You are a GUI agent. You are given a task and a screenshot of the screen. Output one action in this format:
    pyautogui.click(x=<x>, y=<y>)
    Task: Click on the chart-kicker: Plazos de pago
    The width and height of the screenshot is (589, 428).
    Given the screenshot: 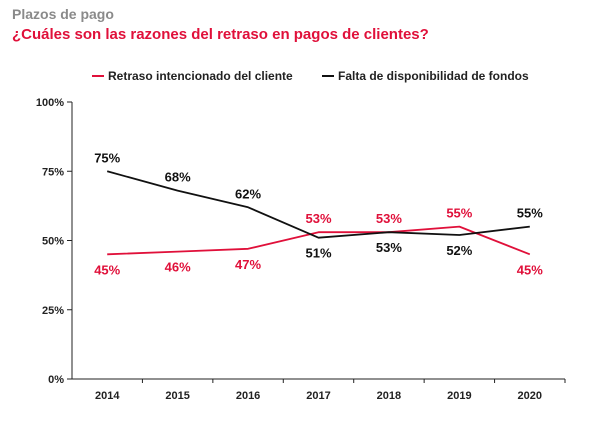 What is the action you would take?
    pyautogui.click(x=63, y=14)
    